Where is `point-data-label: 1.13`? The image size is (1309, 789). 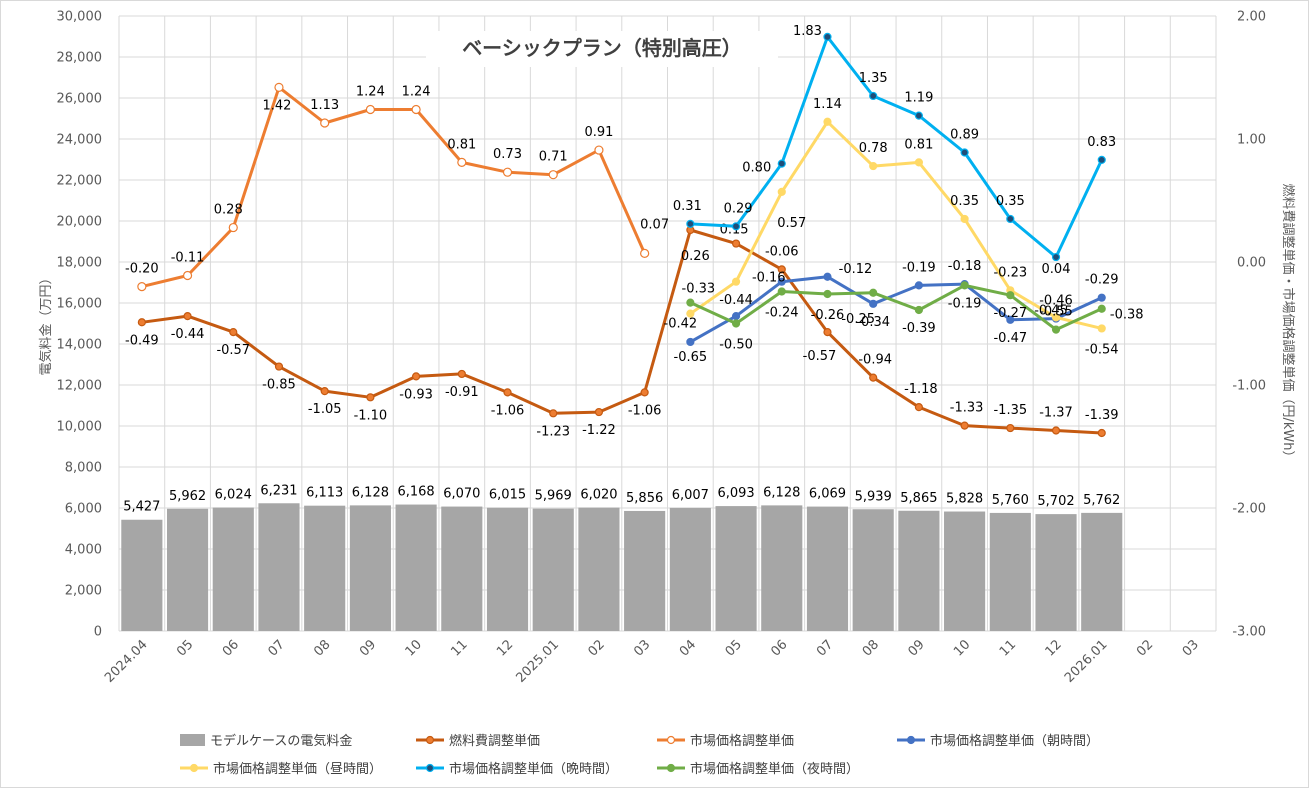
point-data-label: 1.13 is located at coordinates (324, 105).